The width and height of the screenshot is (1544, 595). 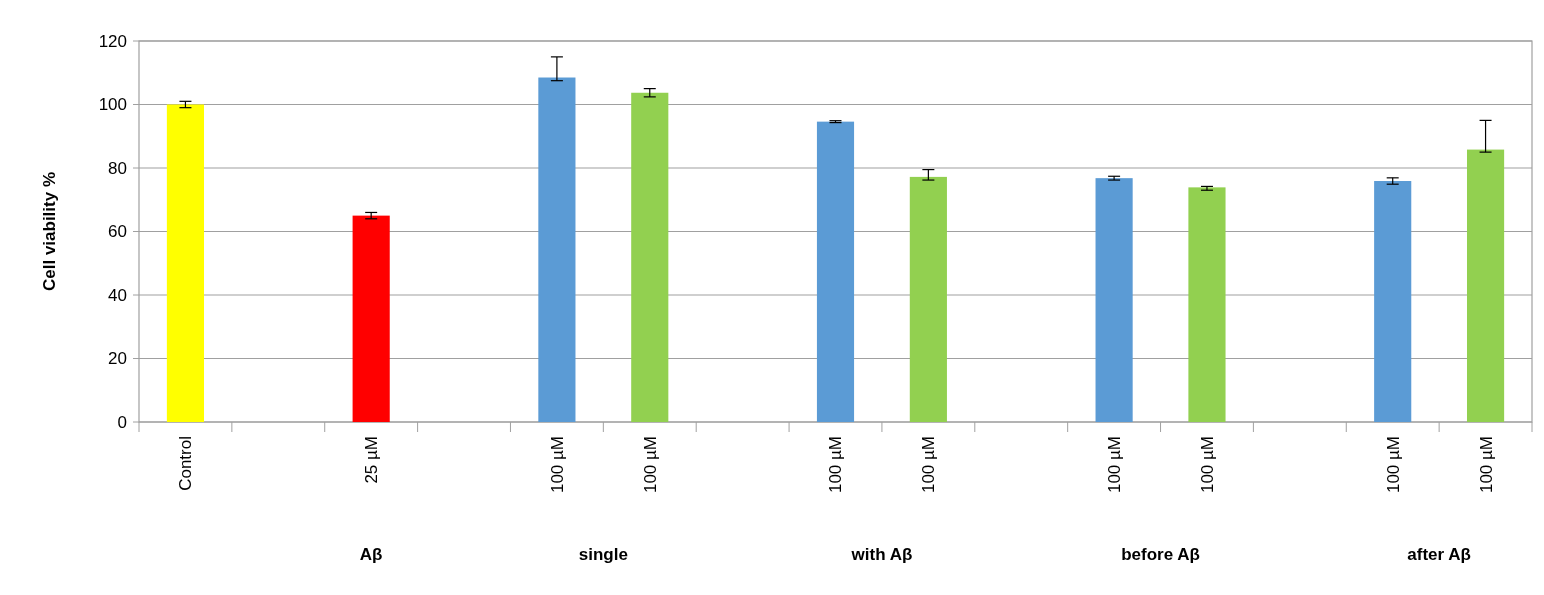 I want to click on text: before Aβ, so click(x=1160, y=554).